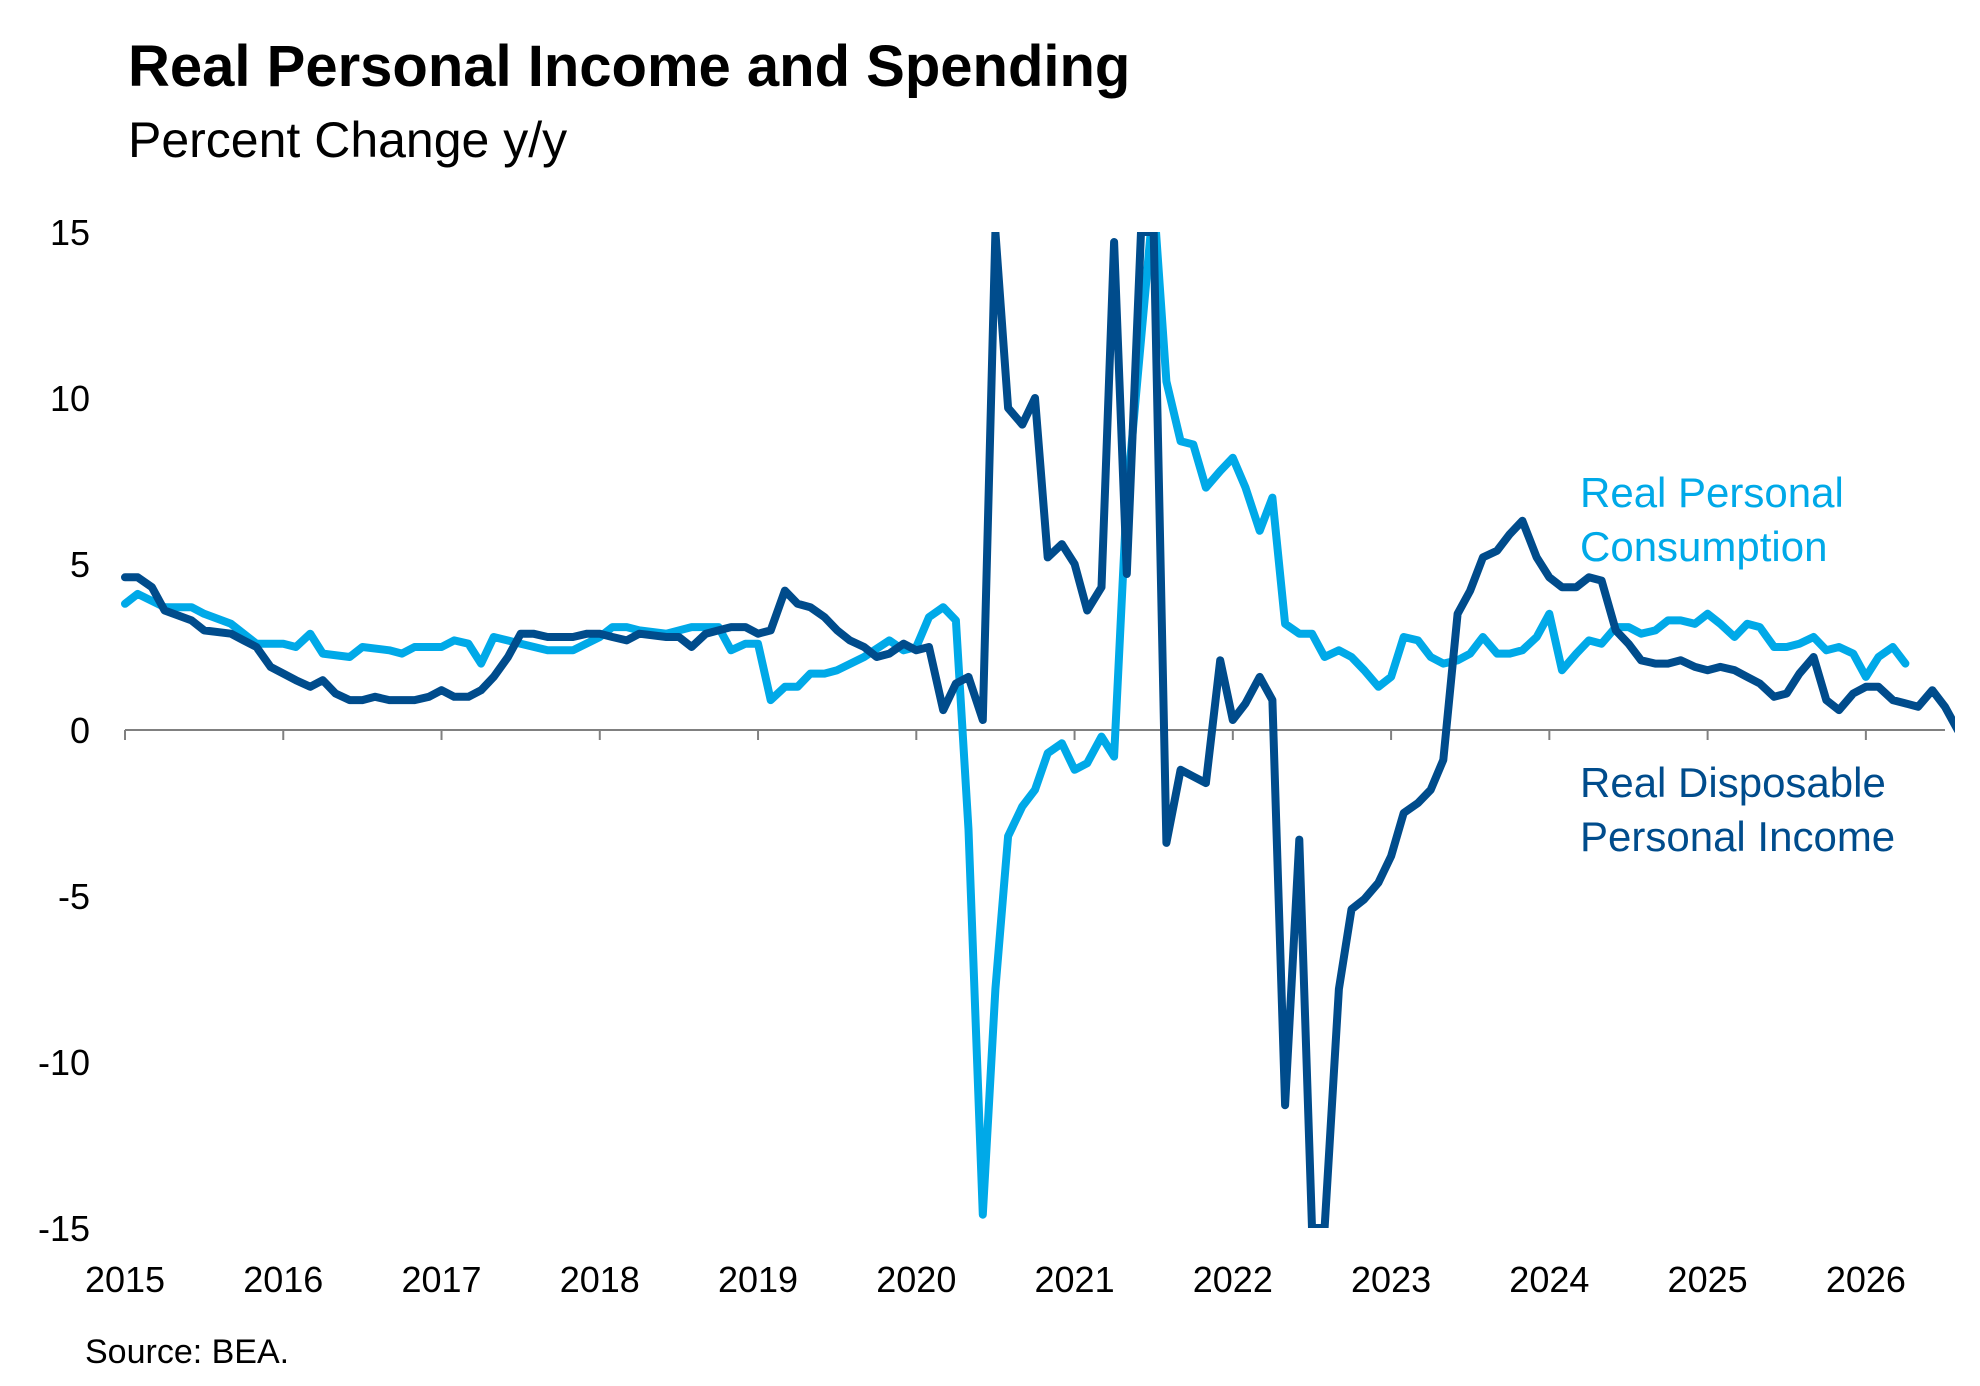  What do you see at coordinates (1391, 1279) in the screenshot?
I see `x-tick-label: 2023` at bounding box center [1391, 1279].